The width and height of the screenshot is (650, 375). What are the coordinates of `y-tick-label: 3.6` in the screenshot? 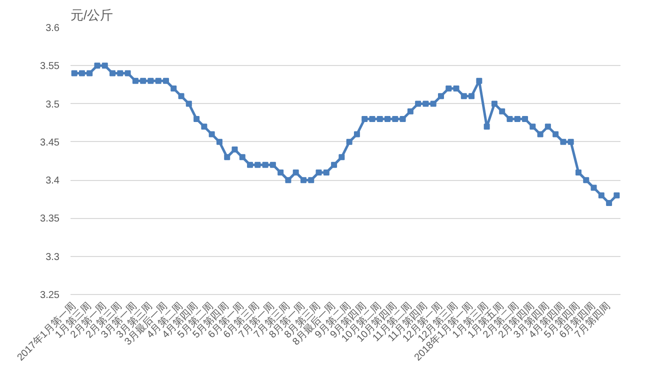 It's located at (53, 28).